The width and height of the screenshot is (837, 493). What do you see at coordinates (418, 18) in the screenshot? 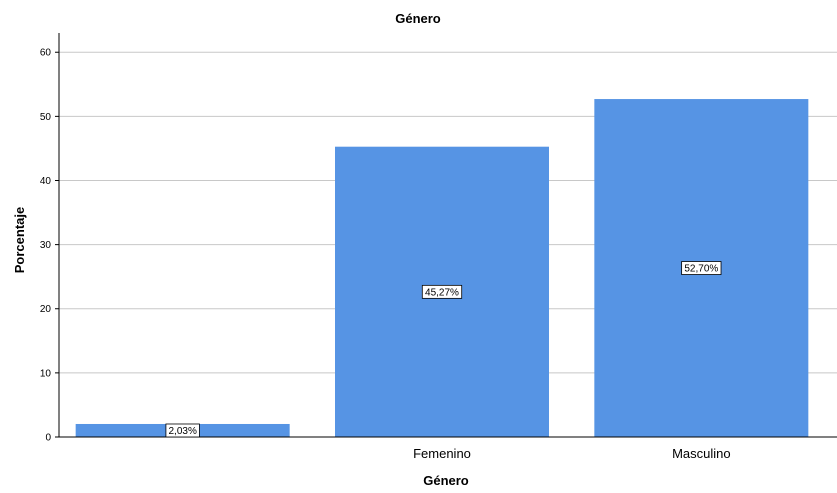
I see `chart-title: Género` at bounding box center [418, 18].